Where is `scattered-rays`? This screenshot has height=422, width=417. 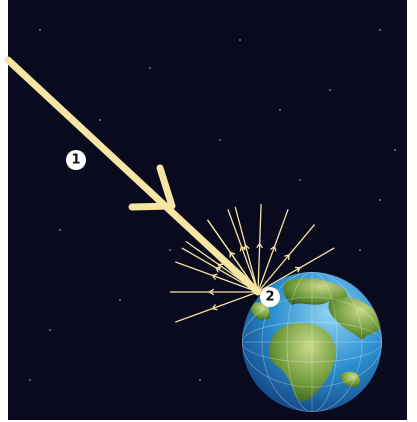
scattered-rays is located at coordinates (252, 263).